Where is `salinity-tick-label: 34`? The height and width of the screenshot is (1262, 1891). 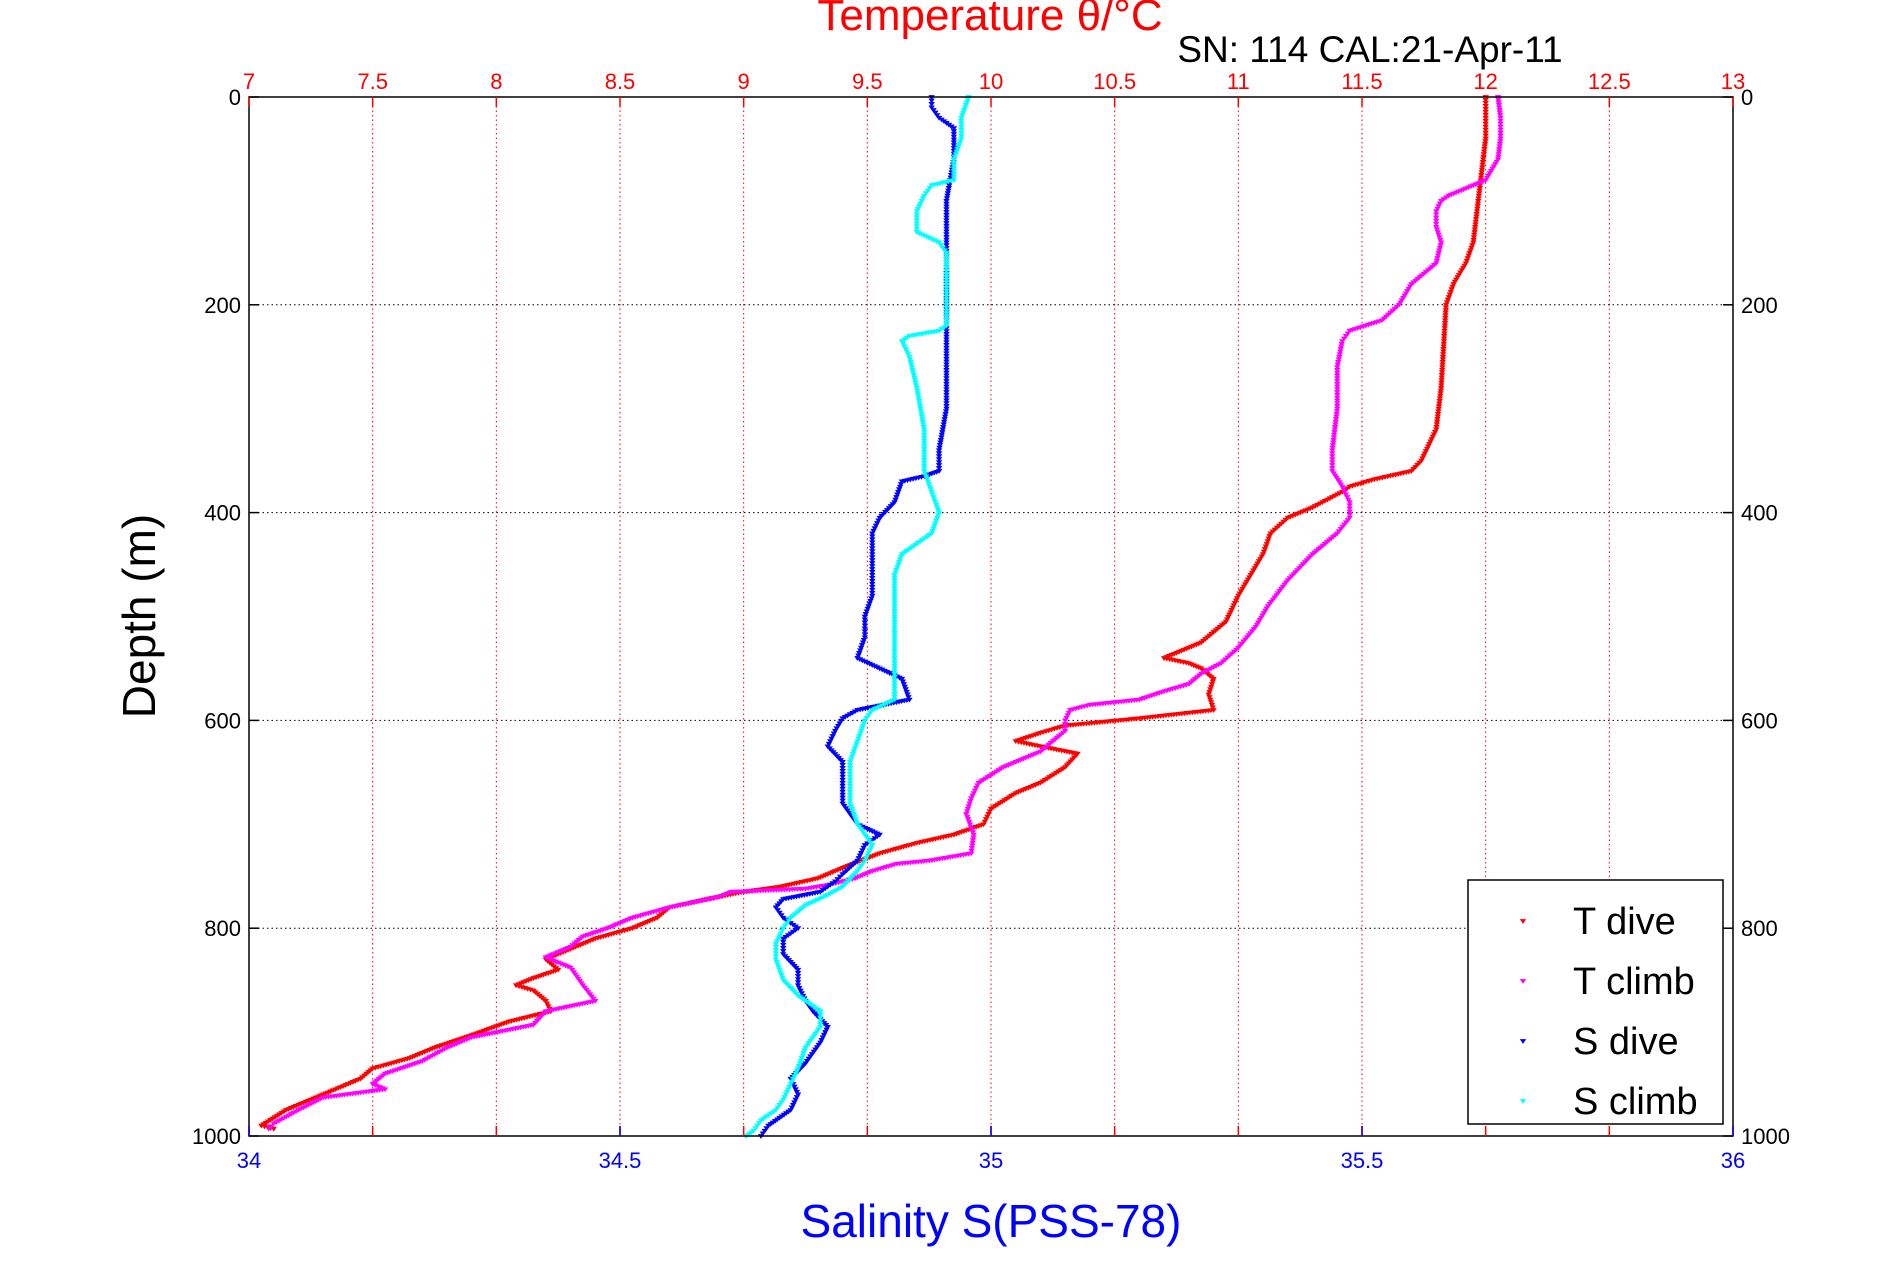 salinity-tick-label: 34 is located at coordinates (249, 1160).